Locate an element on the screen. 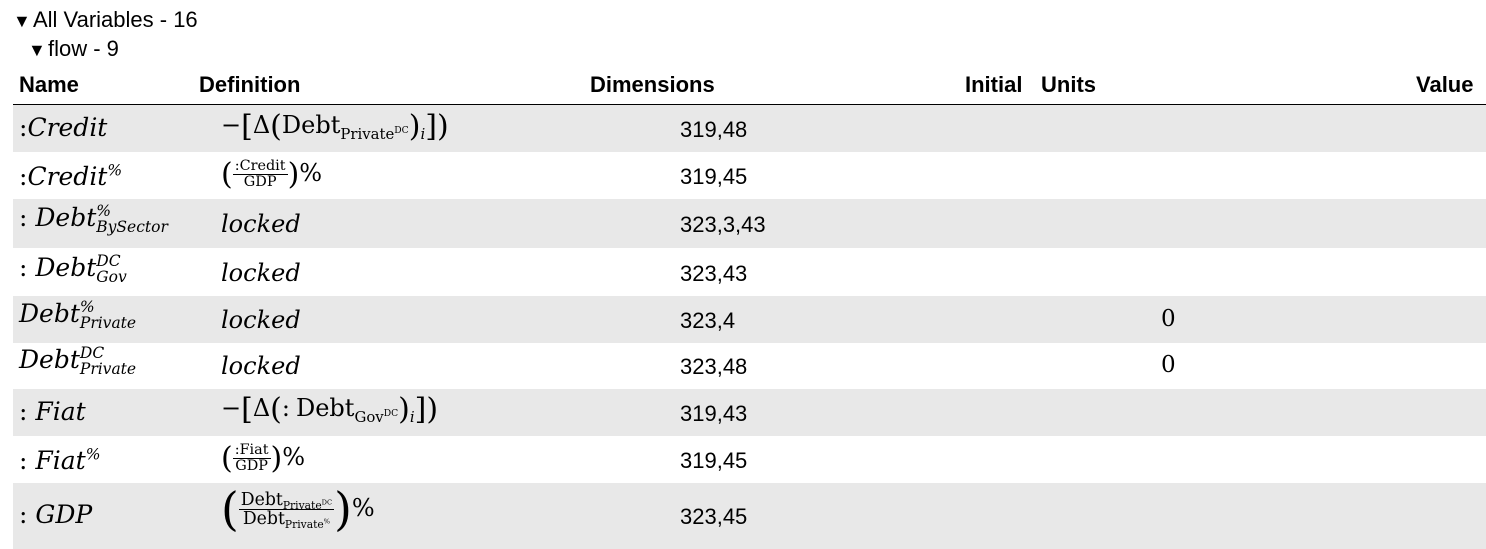 Image resolution: width=1486 pixels, height=549 pixels. tree-node-all-variables: ▼All Variables - 16 is located at coordinates (105, 20).